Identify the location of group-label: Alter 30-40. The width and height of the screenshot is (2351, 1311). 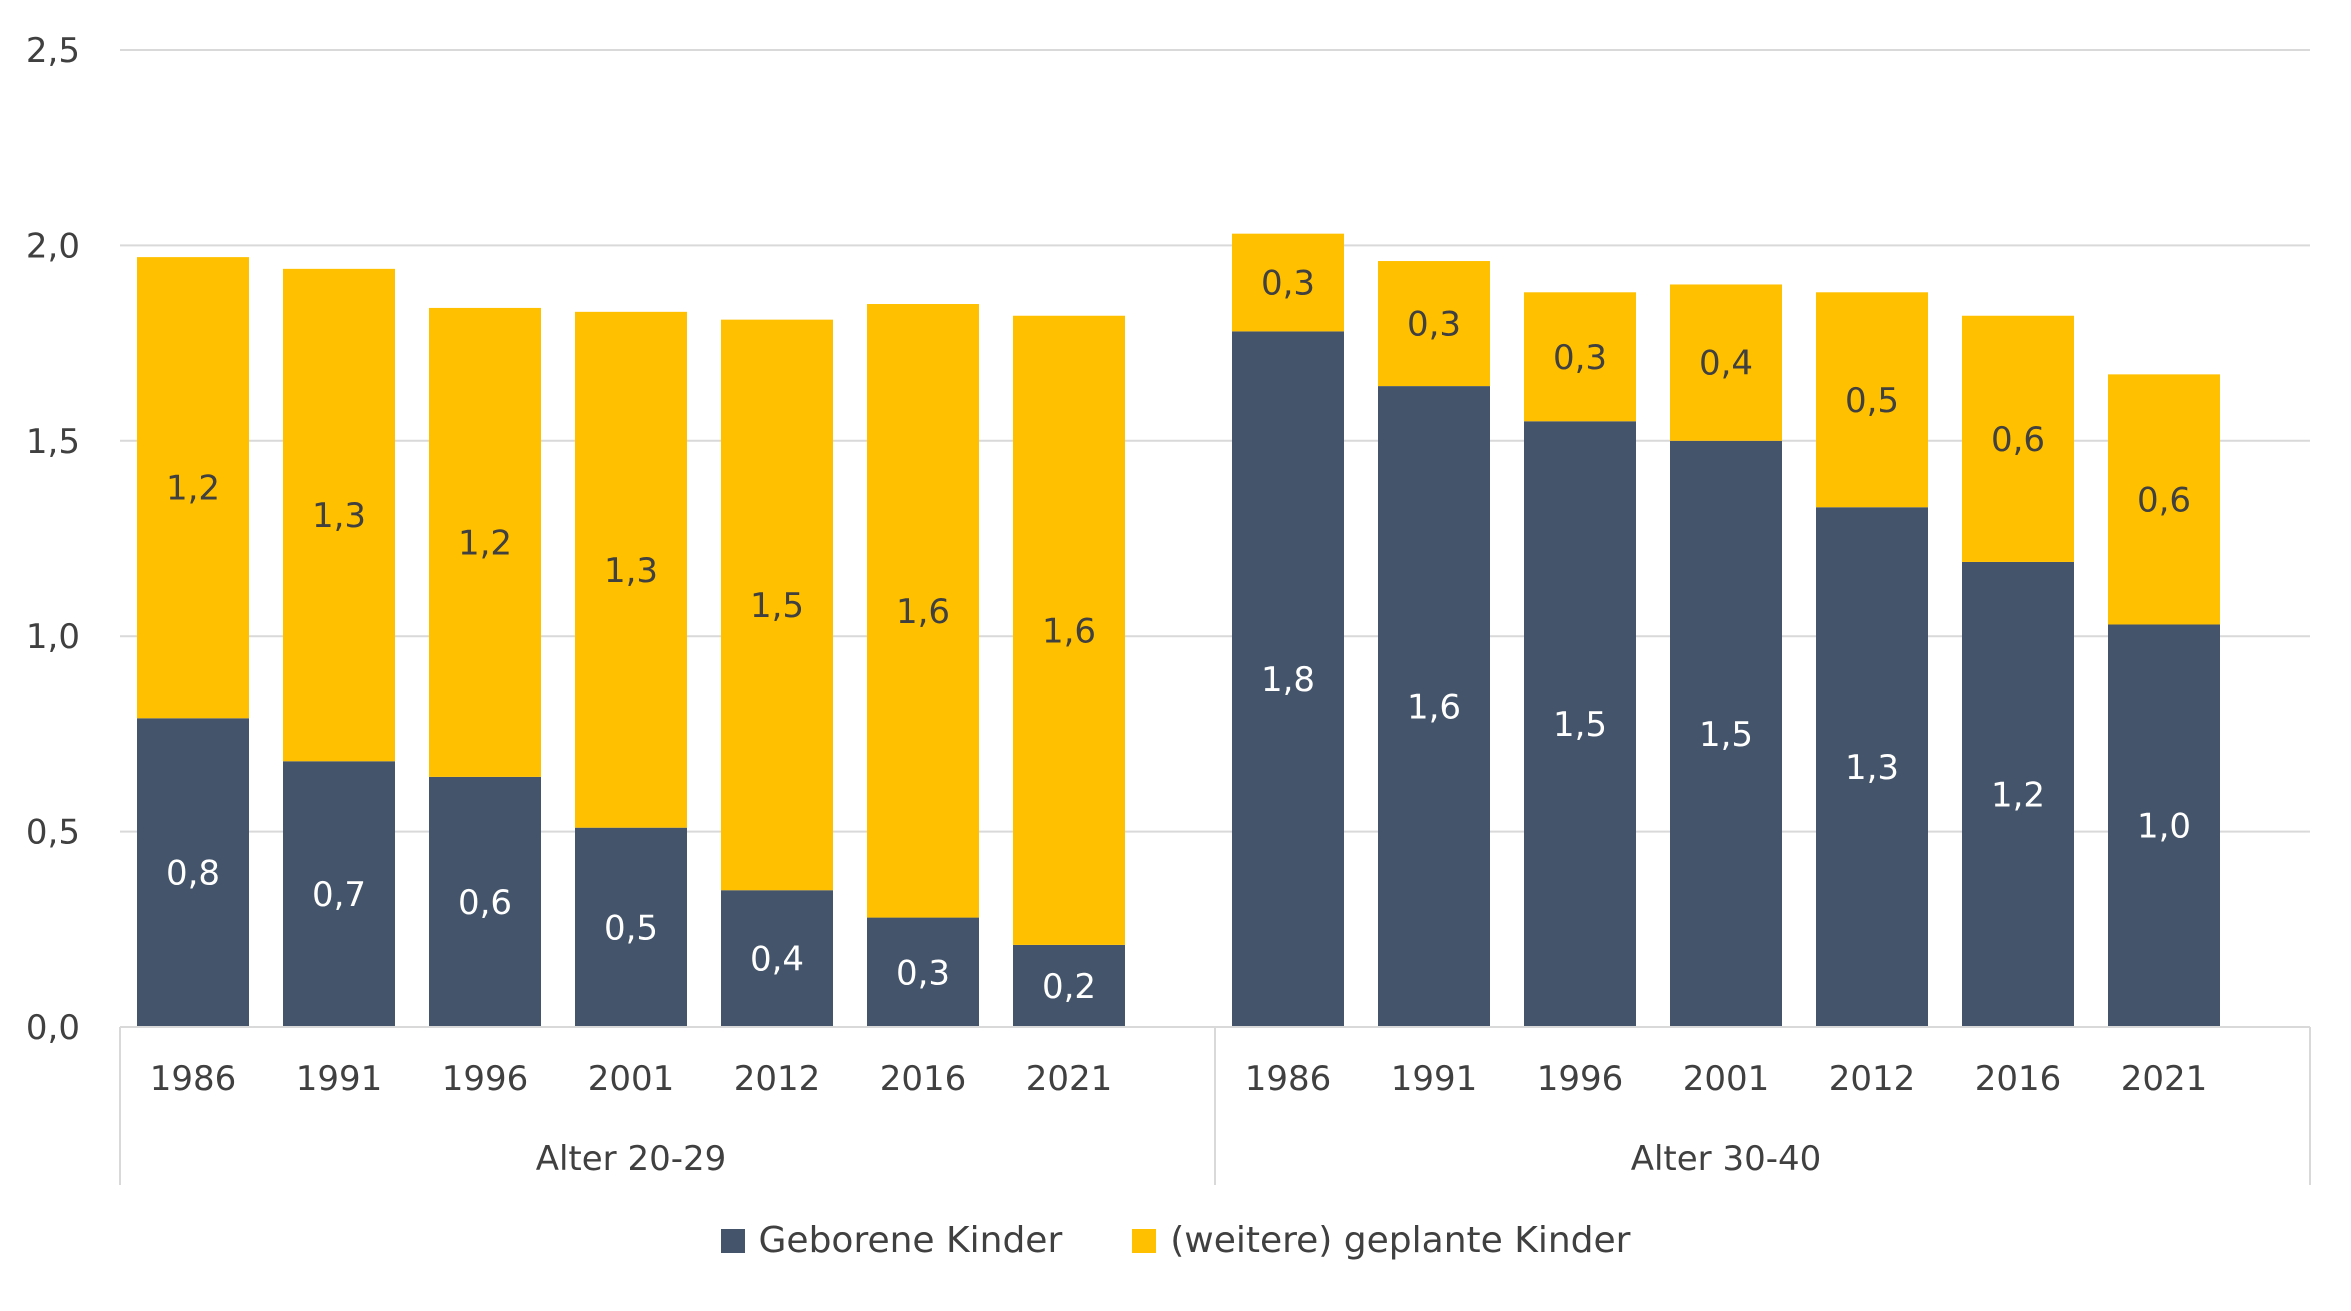
(1726, 1159).